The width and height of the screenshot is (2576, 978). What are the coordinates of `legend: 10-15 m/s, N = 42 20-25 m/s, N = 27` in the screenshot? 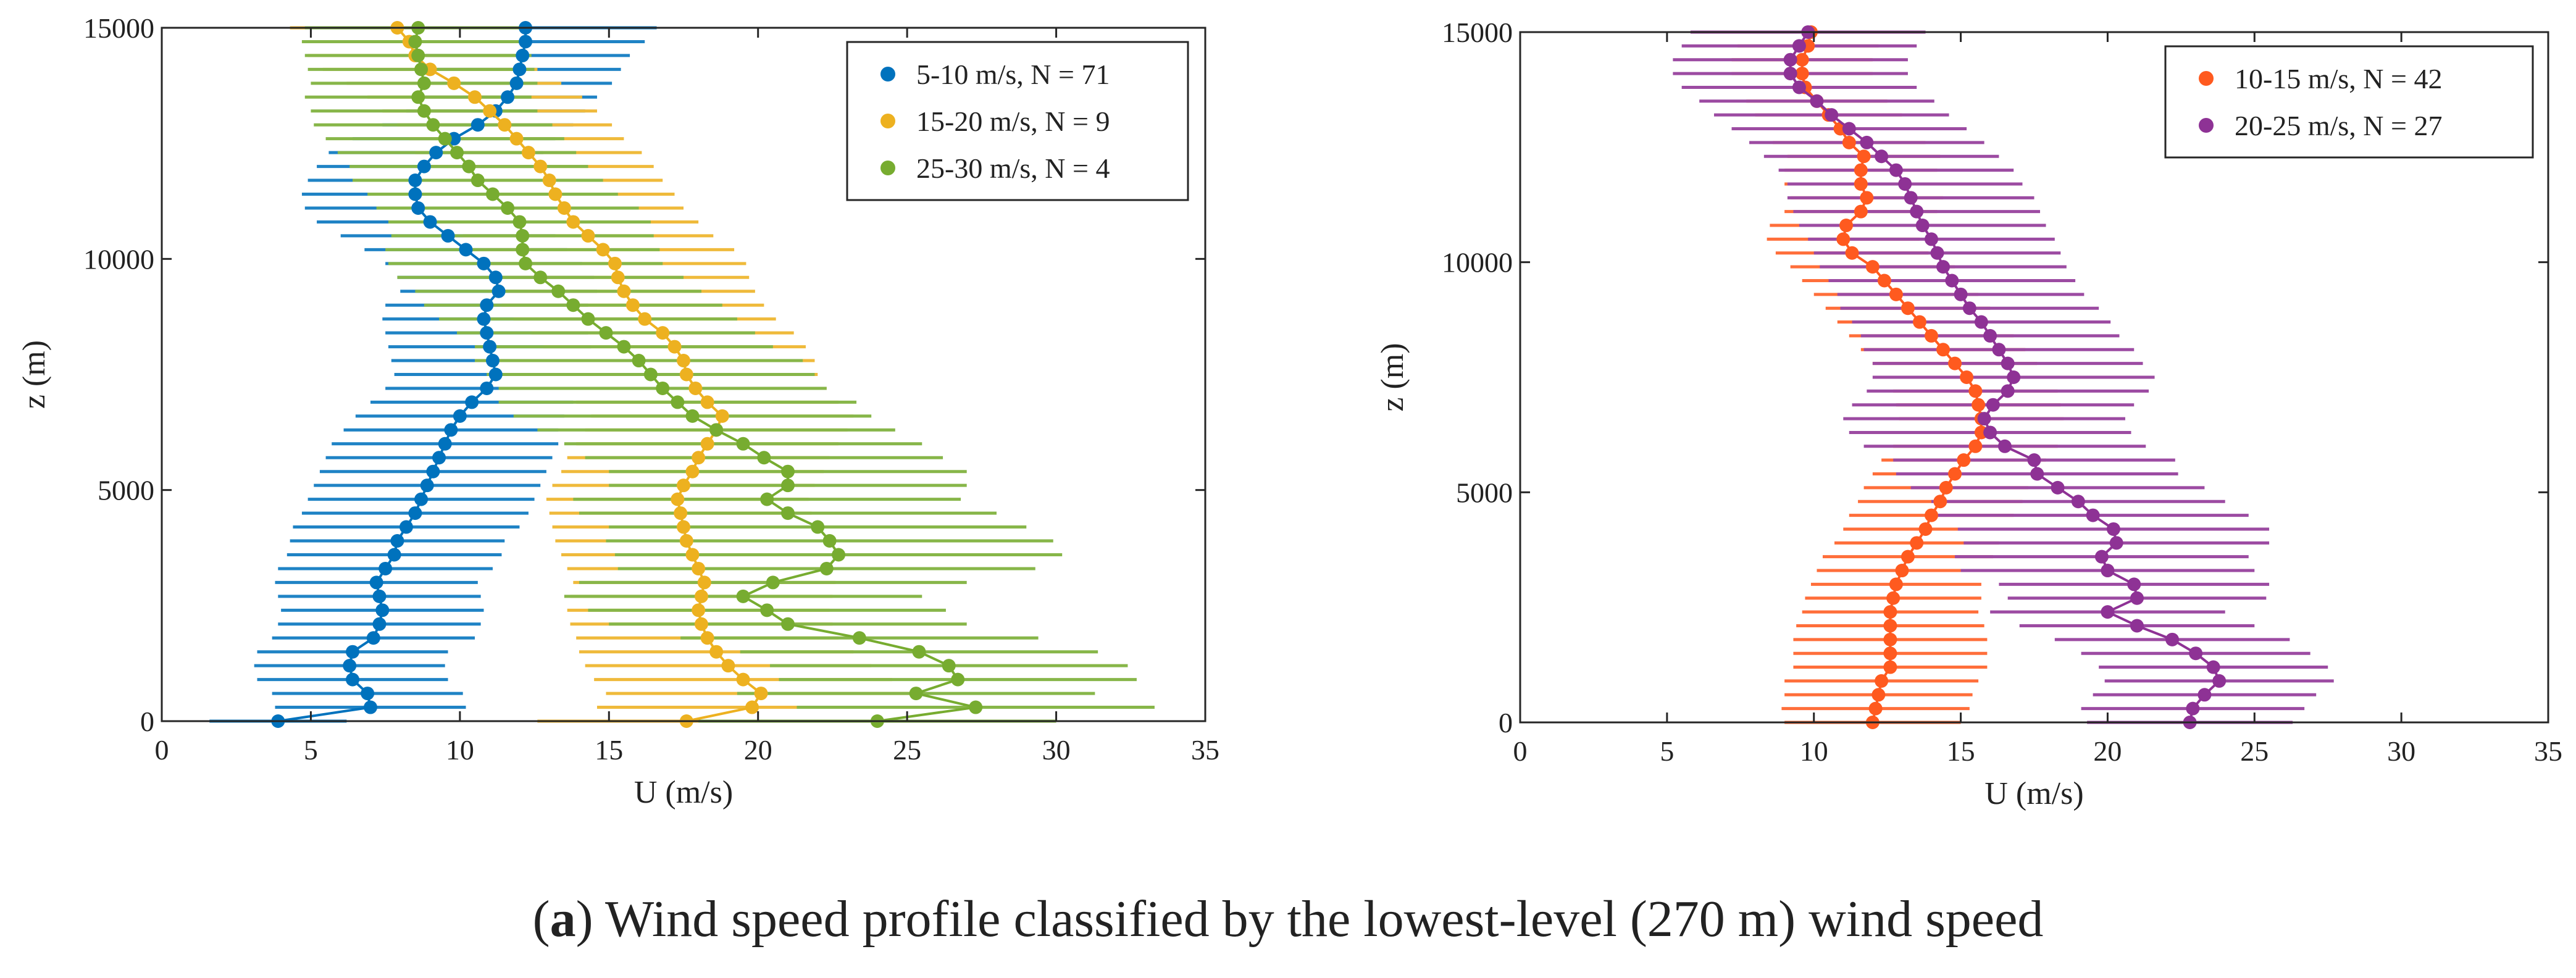 It's located at (2349, 102).